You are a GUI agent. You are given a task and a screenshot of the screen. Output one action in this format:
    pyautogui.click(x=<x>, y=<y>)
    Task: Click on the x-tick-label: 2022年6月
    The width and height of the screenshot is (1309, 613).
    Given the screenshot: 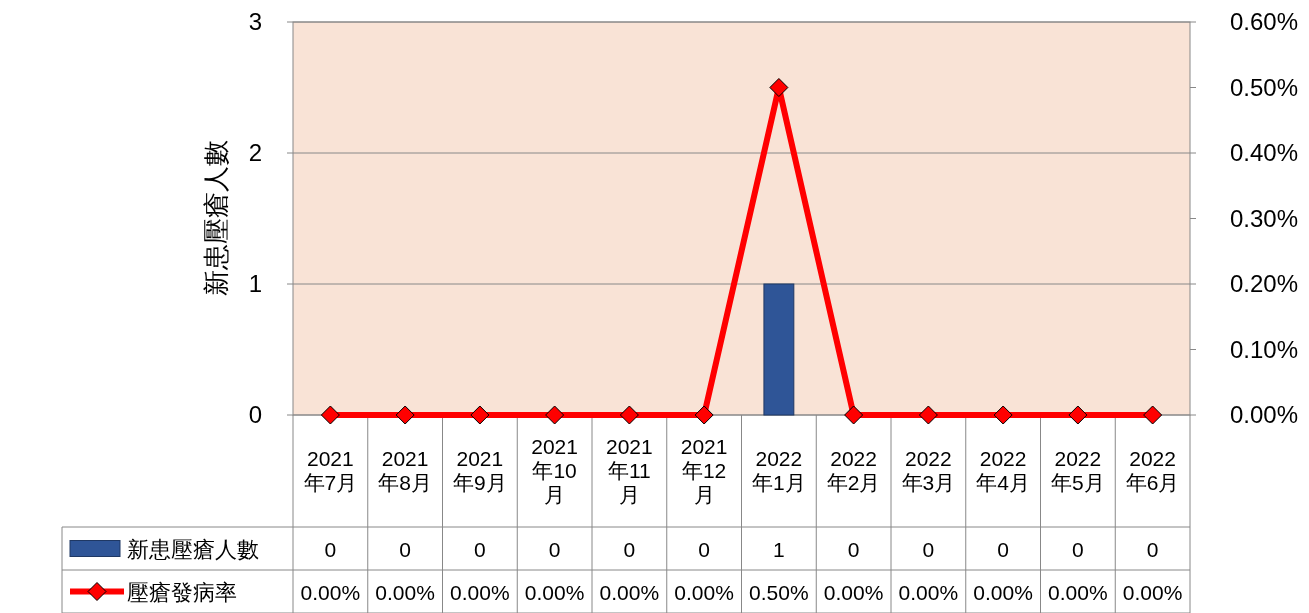 What is the action you would take?
    pyautogui.click(x=1152, y=470)
    